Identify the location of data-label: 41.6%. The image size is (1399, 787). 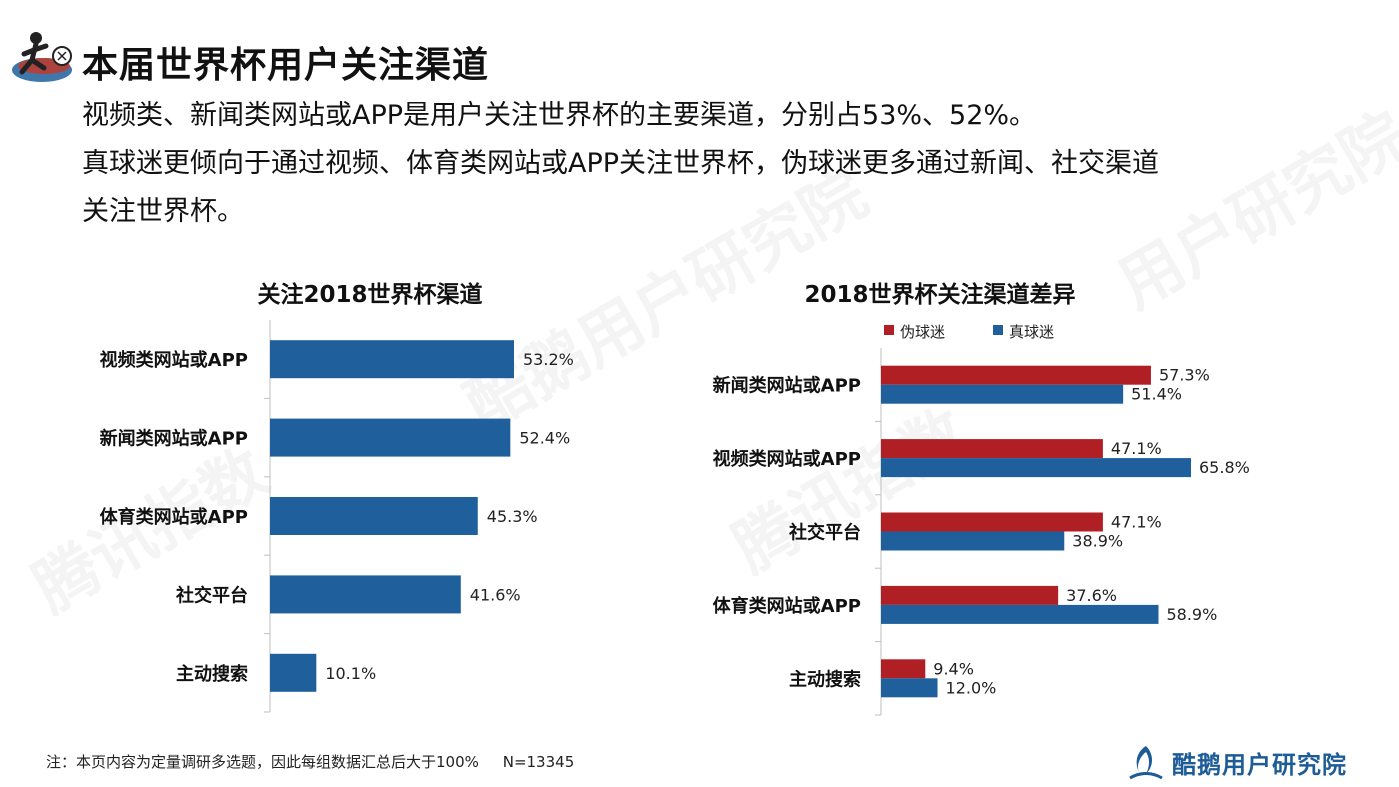
(495, 594).